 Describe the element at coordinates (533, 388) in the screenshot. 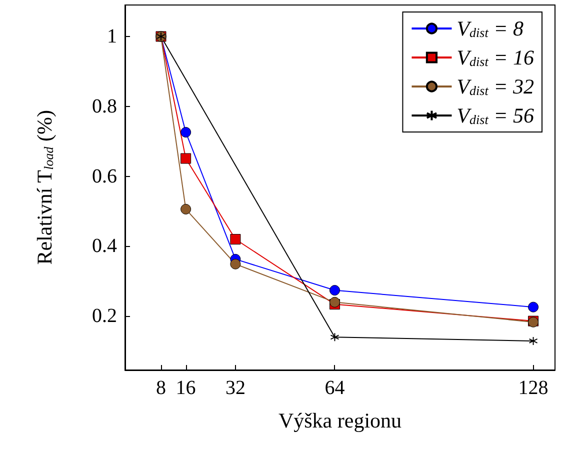

I see `x-tick-label: 128` at that location.